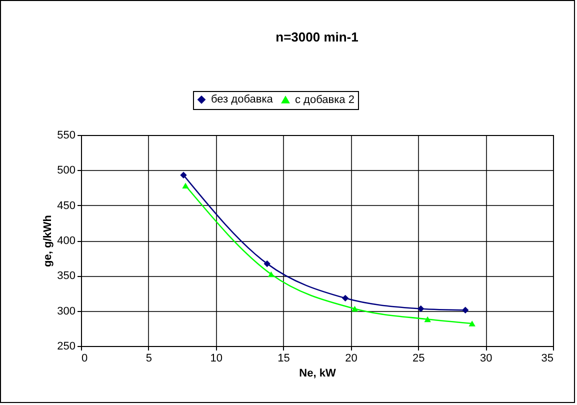  What do you see at coordinates (66, 170) in the screenshot?
I see `y-tick-label: 500` at bounding box center [66, 170].